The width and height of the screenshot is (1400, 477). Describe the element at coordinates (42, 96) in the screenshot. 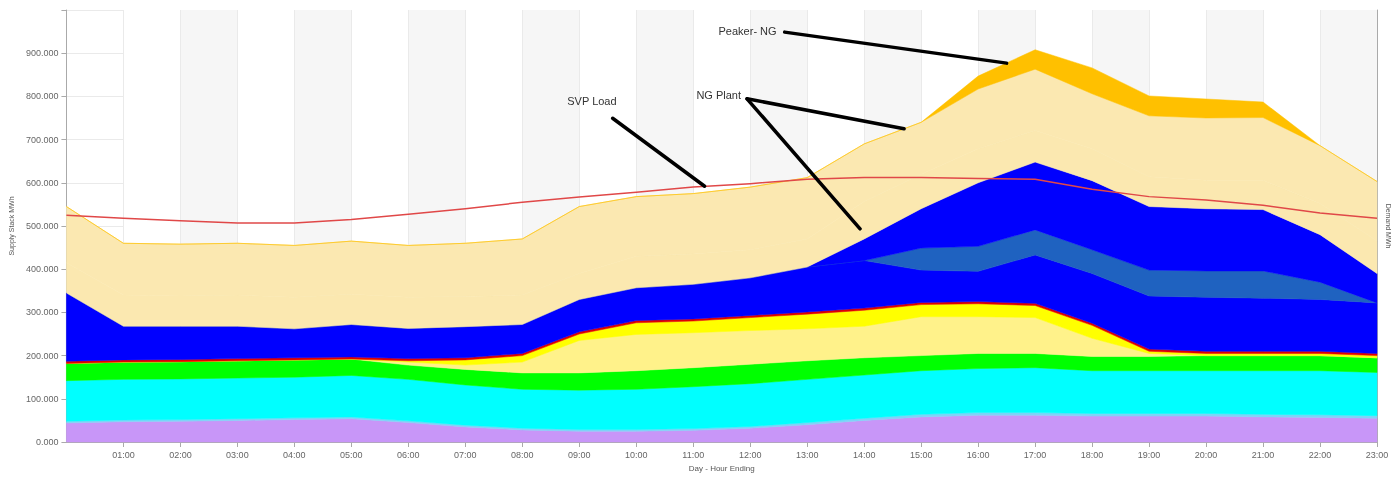

I see `y-tick-label: 800.000` at that location.